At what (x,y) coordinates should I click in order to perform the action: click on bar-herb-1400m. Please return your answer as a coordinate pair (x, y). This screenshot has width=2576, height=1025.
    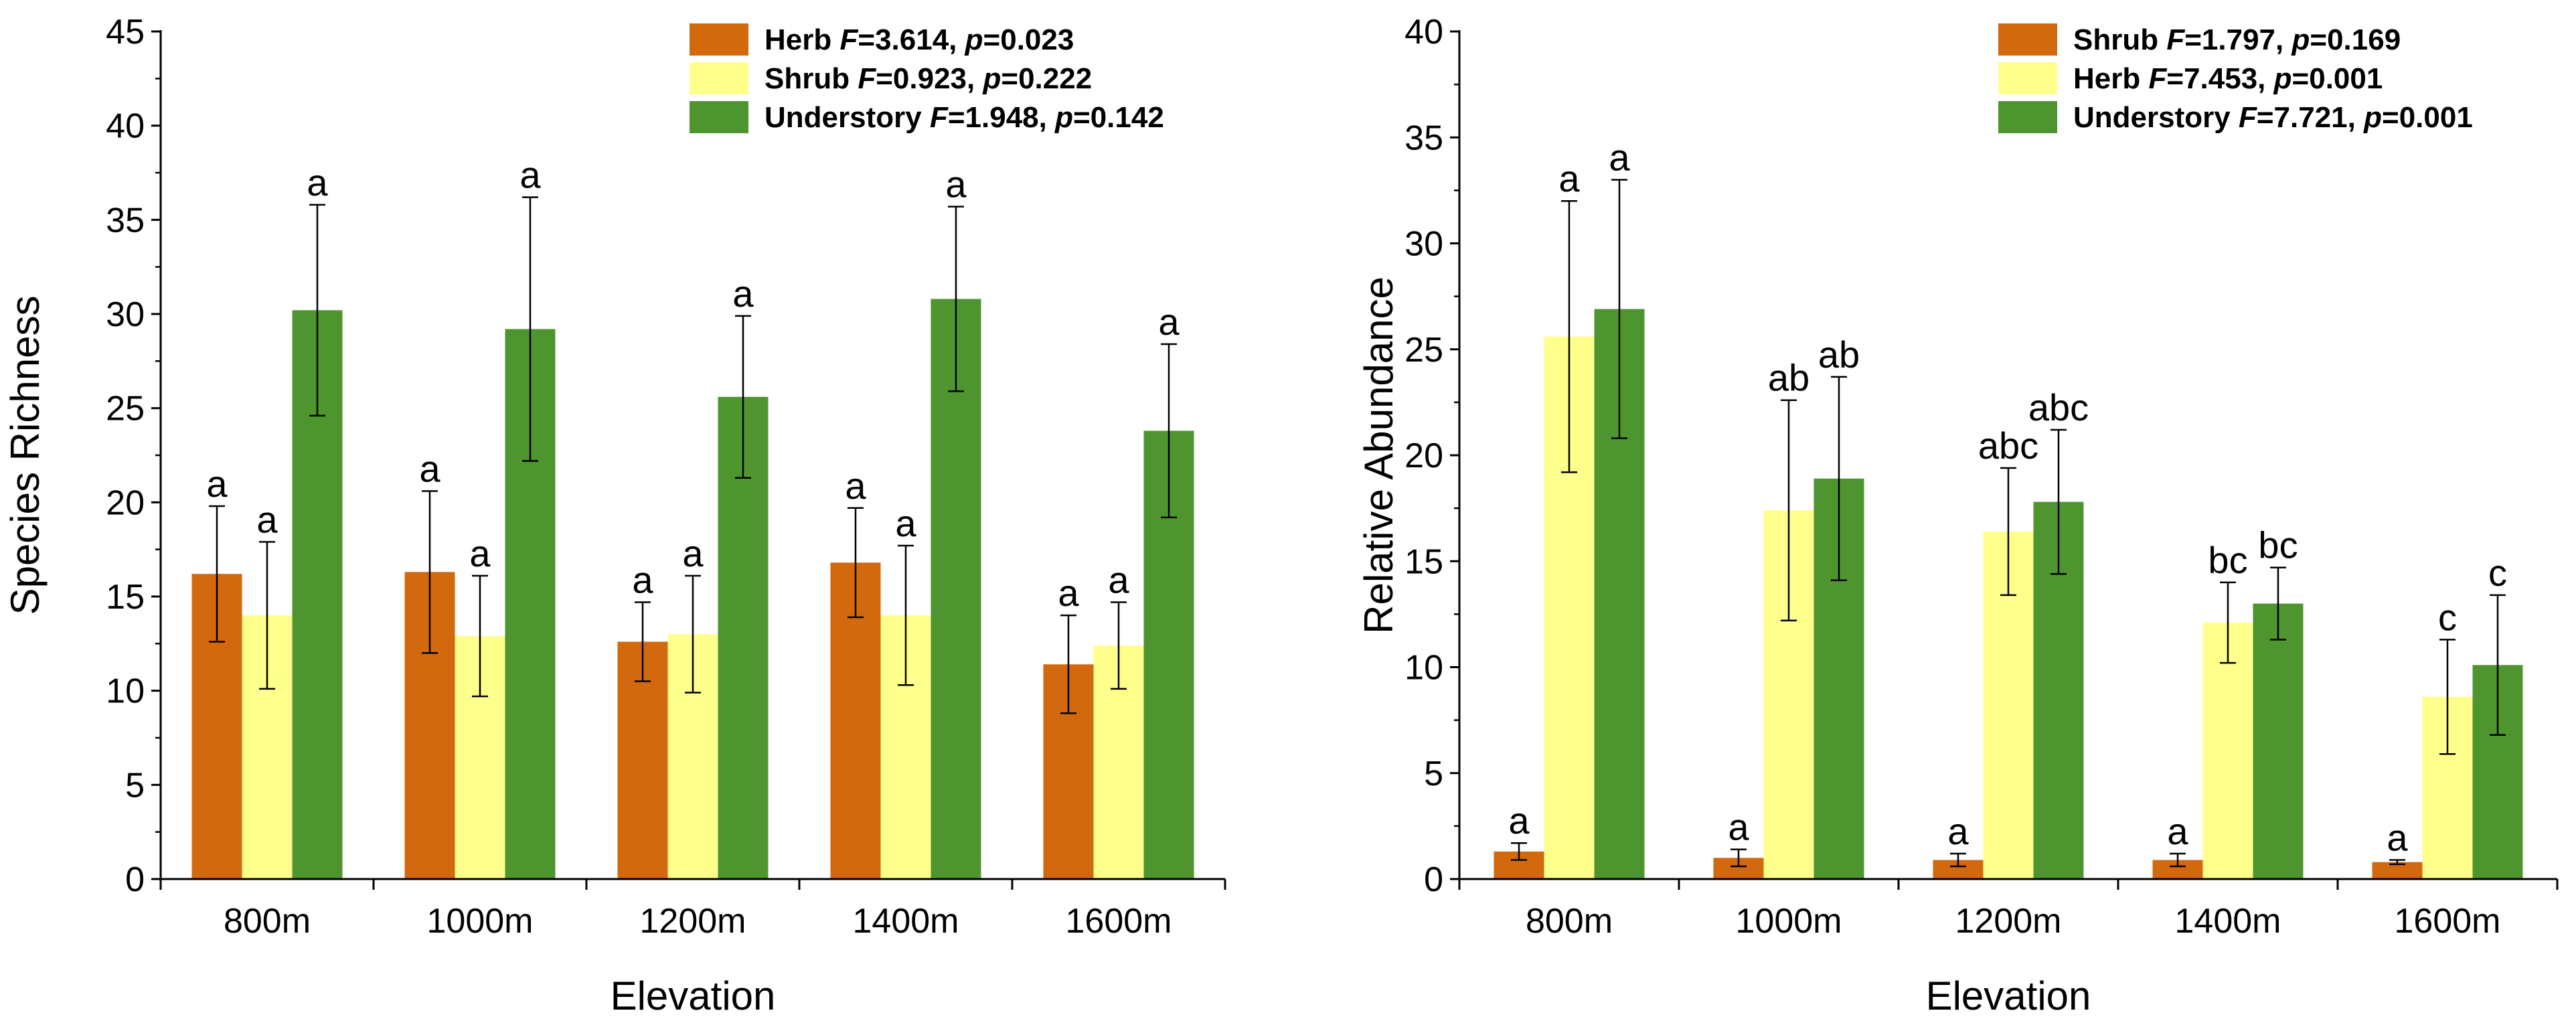
    Looking at the image, I should click on (2228, 751).